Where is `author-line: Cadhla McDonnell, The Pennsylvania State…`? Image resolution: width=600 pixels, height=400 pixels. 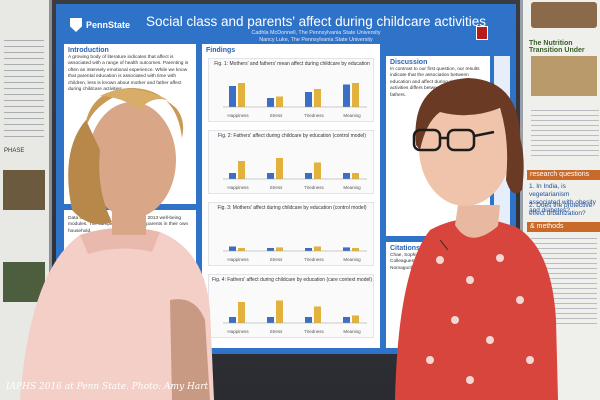 author-line: Cadhla McDonnell, The Pennsylvania State… is located at coordinates (316, 33).